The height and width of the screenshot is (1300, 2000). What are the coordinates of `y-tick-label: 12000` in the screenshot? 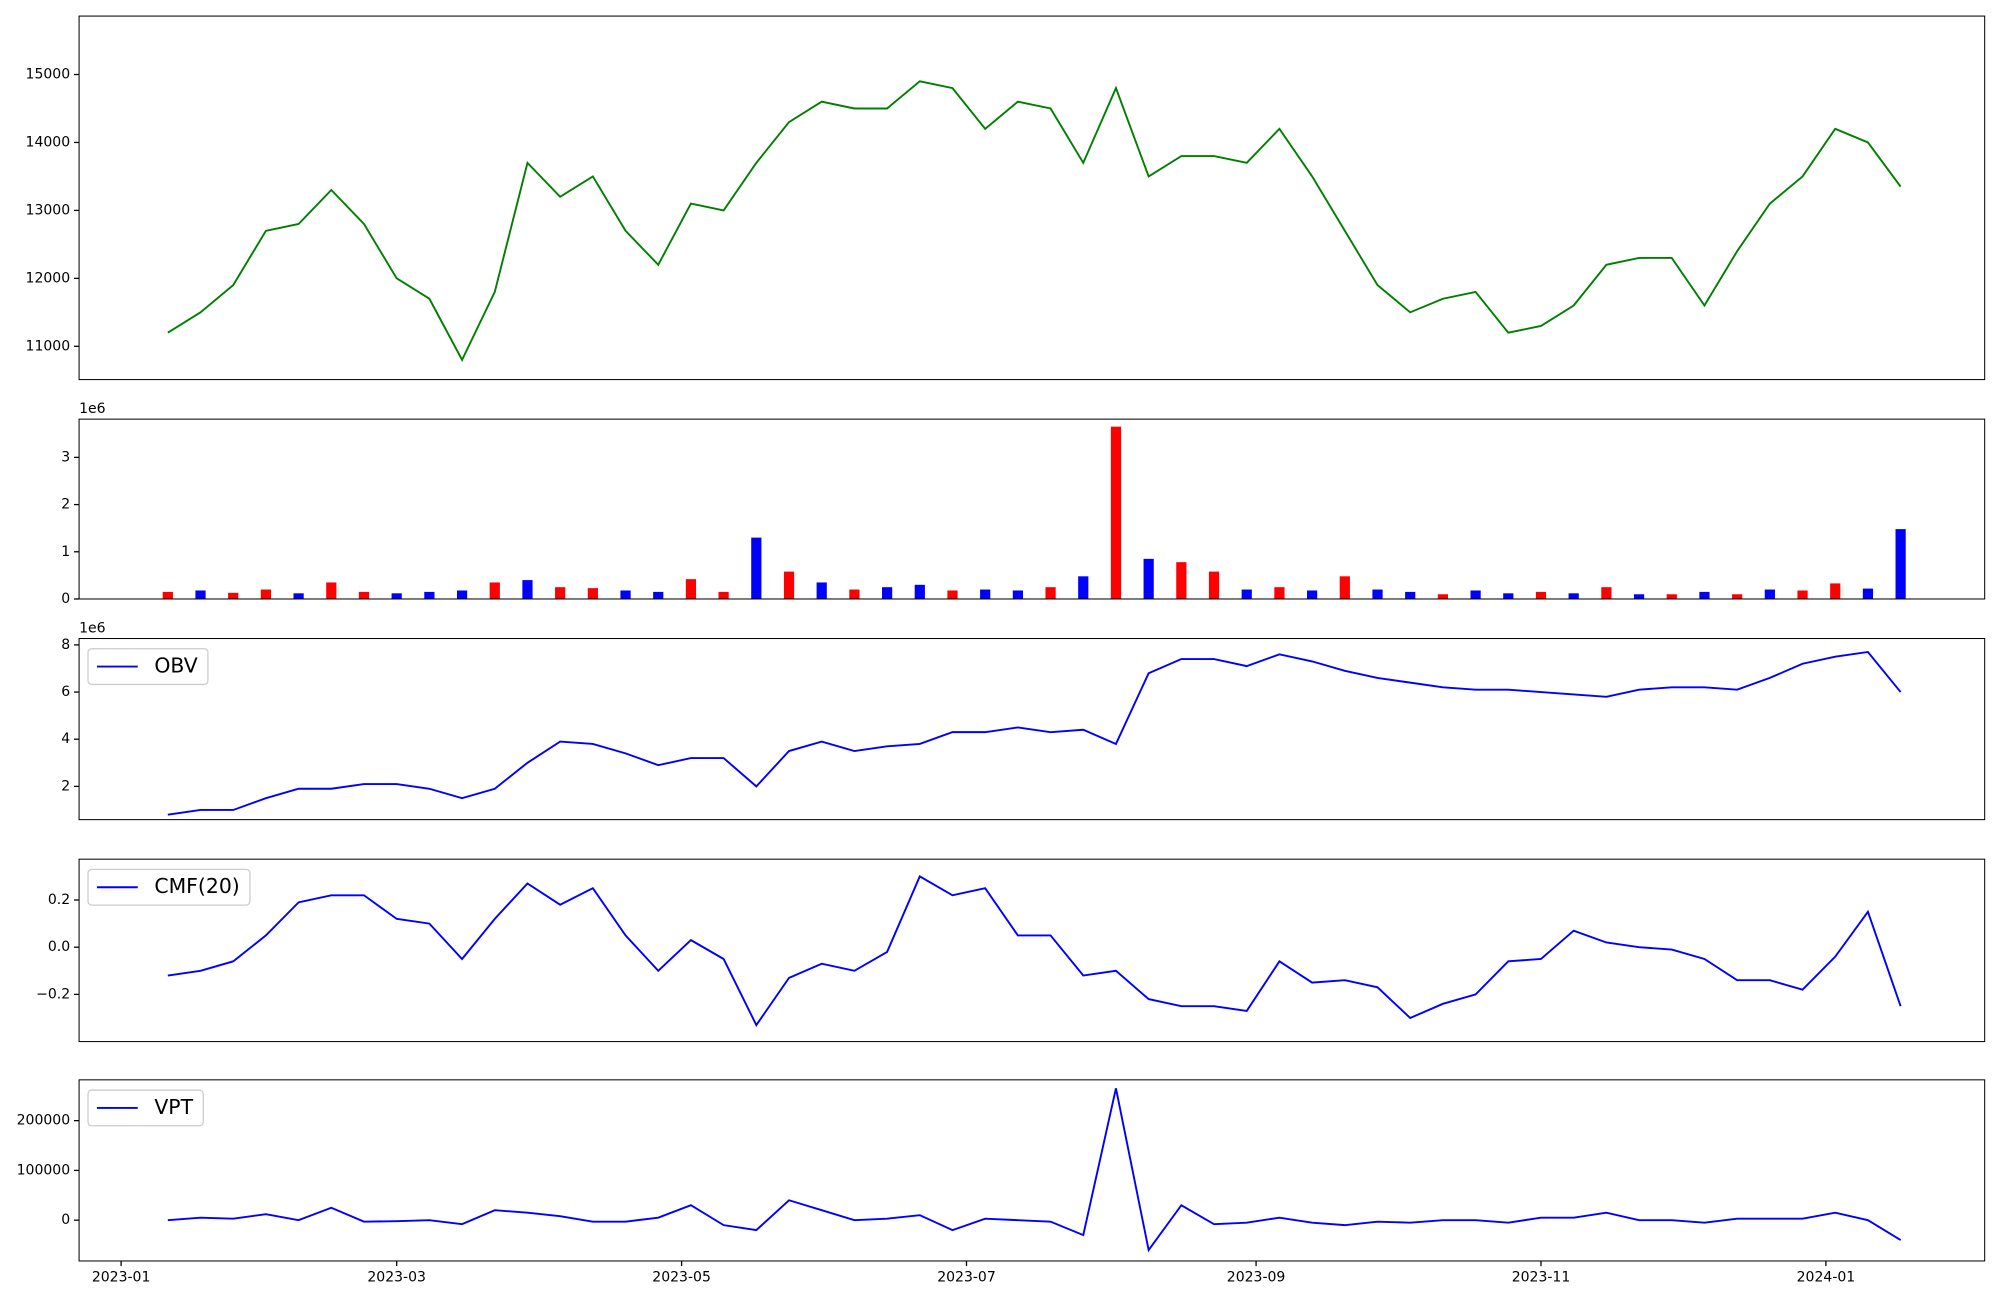 It's located at (48, 278).